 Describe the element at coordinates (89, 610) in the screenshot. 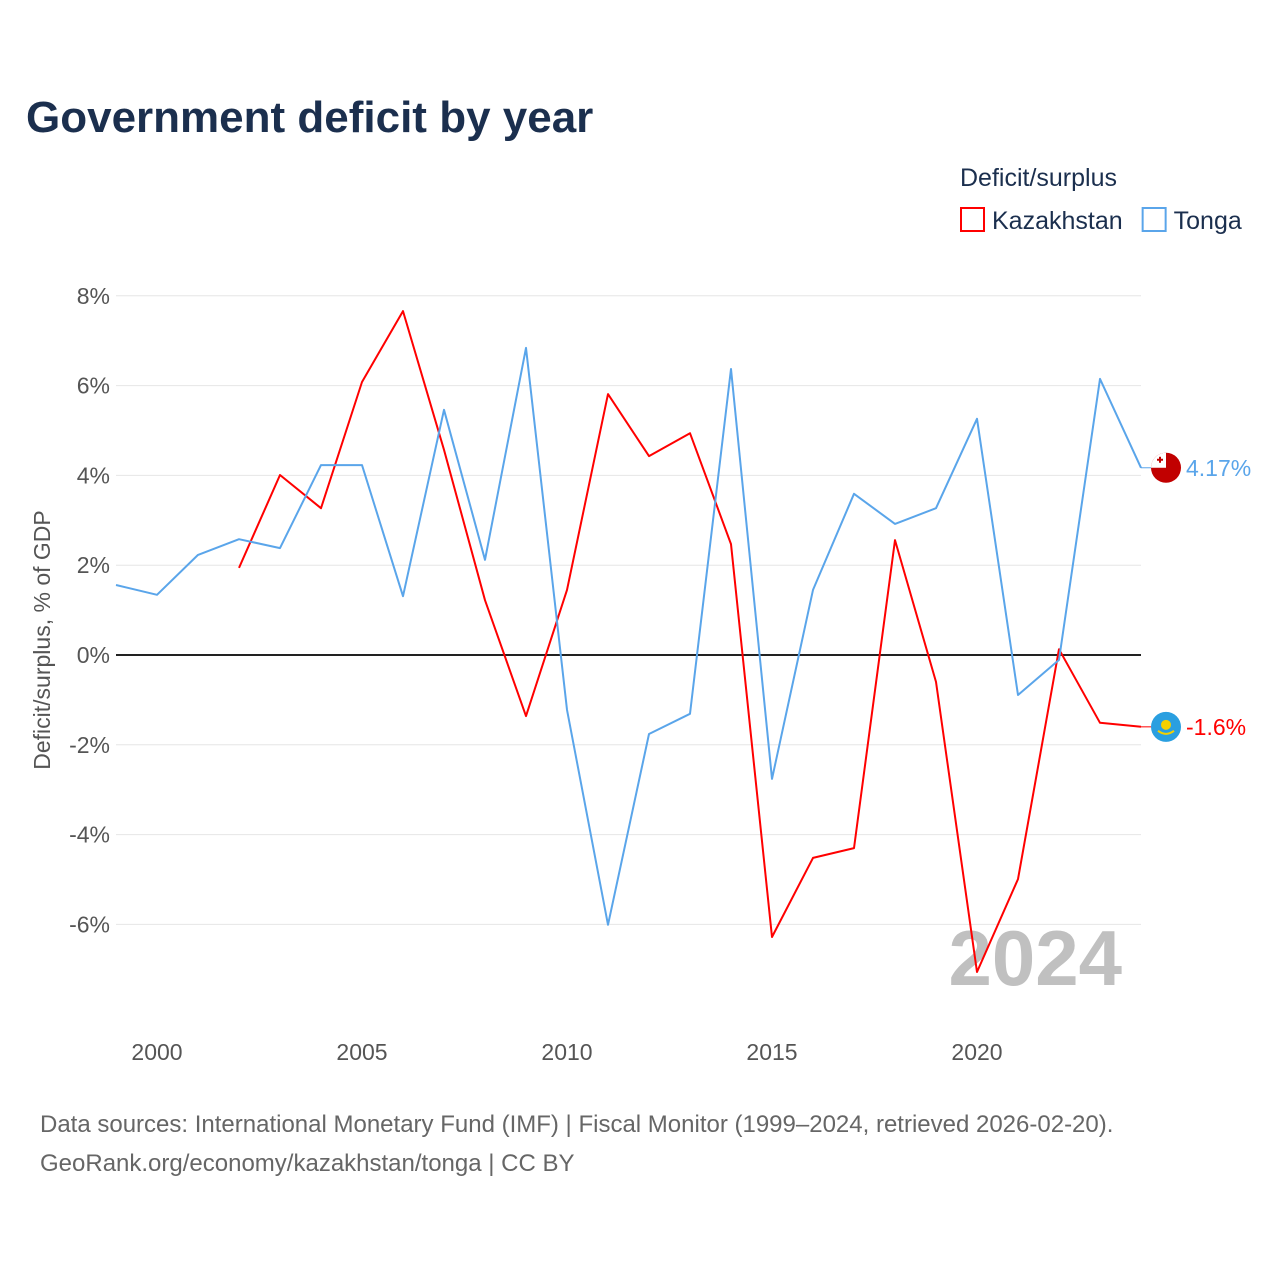

I see `y-ticks: -6% -4% -2% 0% 2% 4% 6% 8%` at that location.